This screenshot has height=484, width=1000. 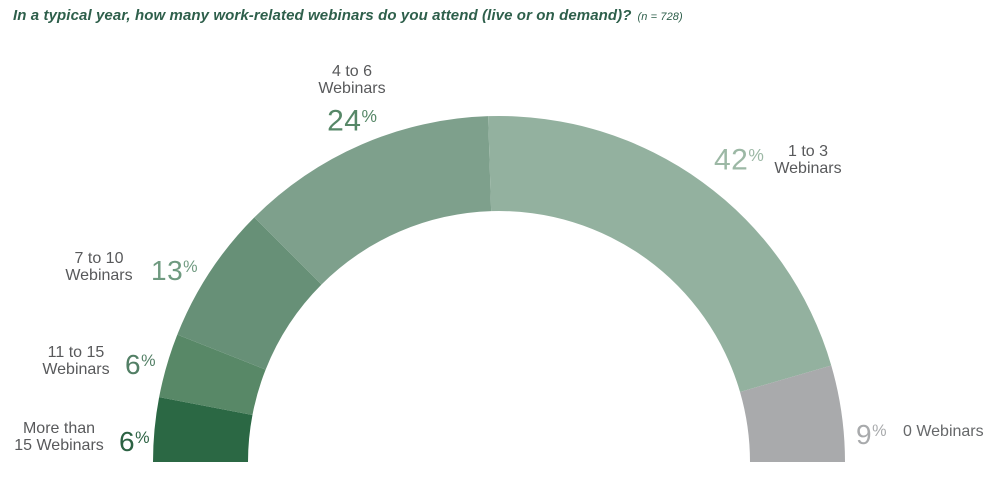 I want to click on value-11to15-webinars: 6%, so click(x=140, y=365).